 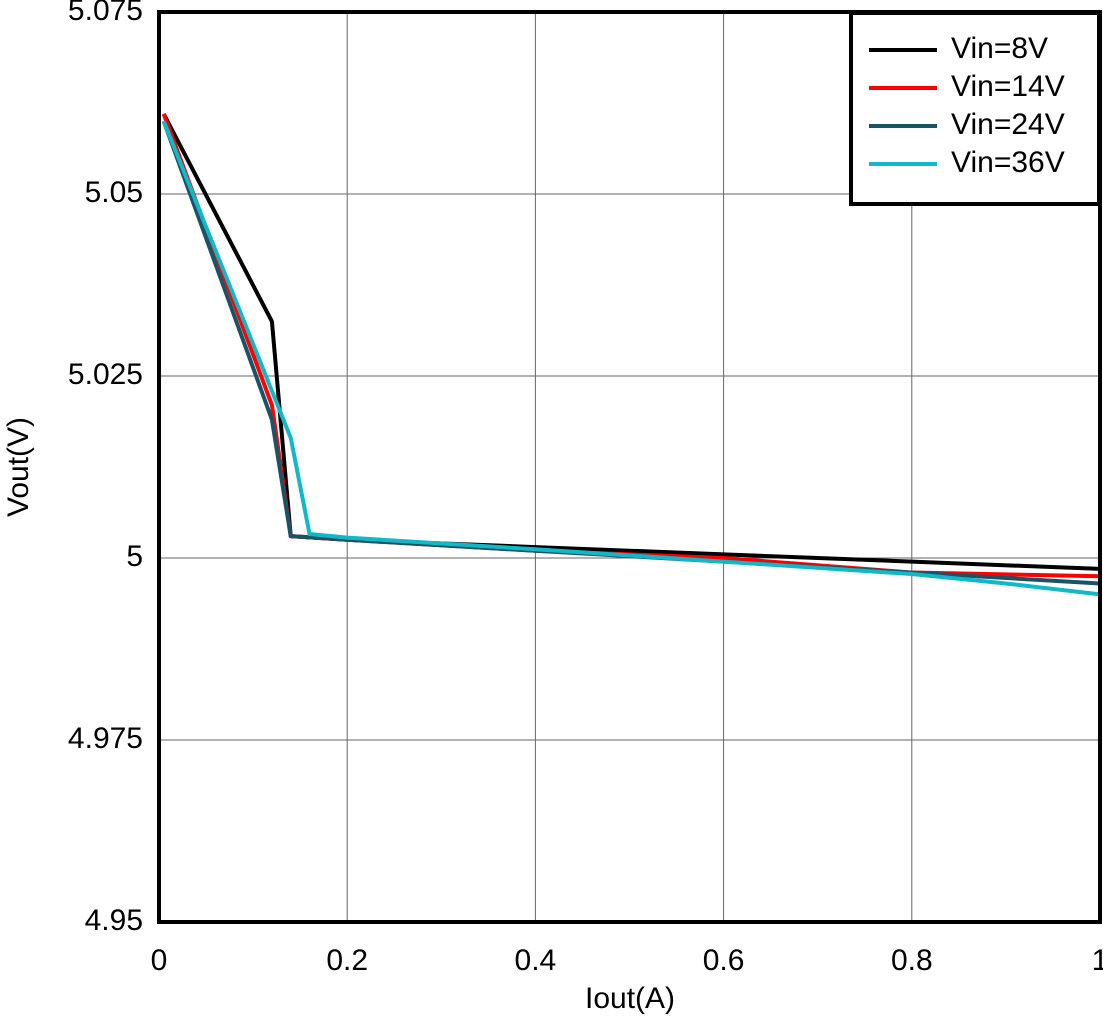 What do you see at coordinates (134, 556) in the screenshot?
I see `y-tick-label: 5` at bounding box center [134, 556].